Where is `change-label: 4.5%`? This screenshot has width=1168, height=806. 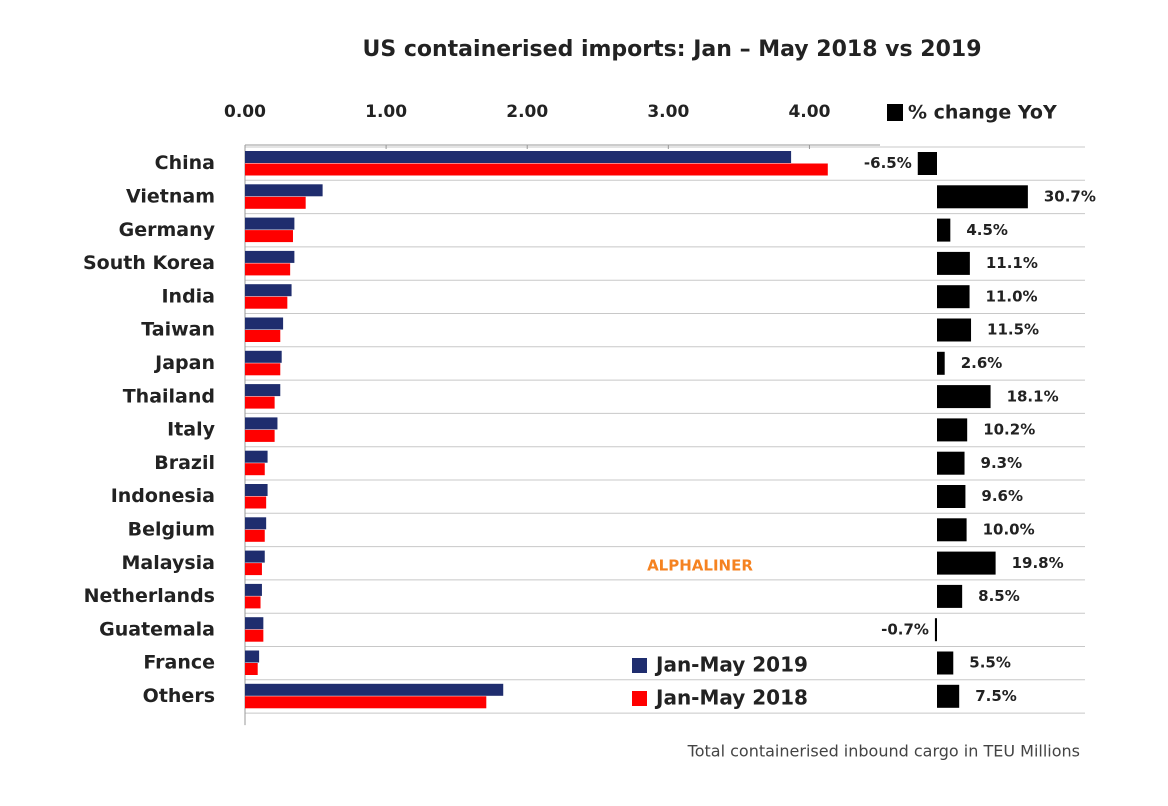
change-label: 4.5% is located at coordinates (987, 230).